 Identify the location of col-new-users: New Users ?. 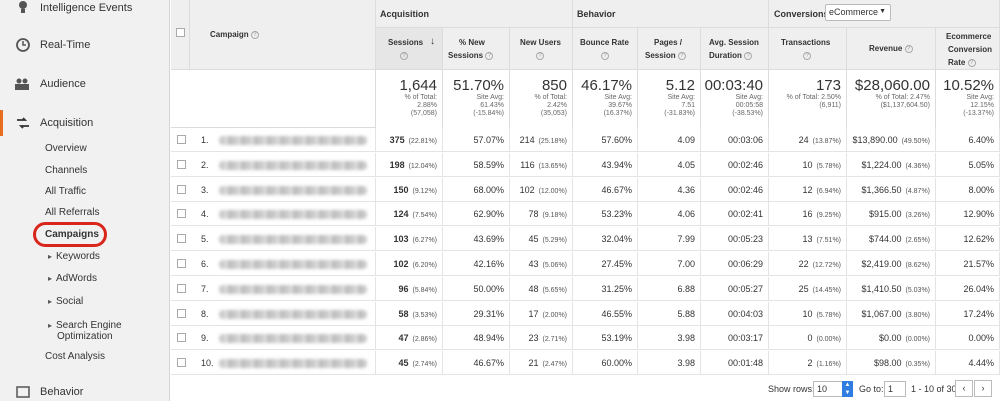
(541, 49).